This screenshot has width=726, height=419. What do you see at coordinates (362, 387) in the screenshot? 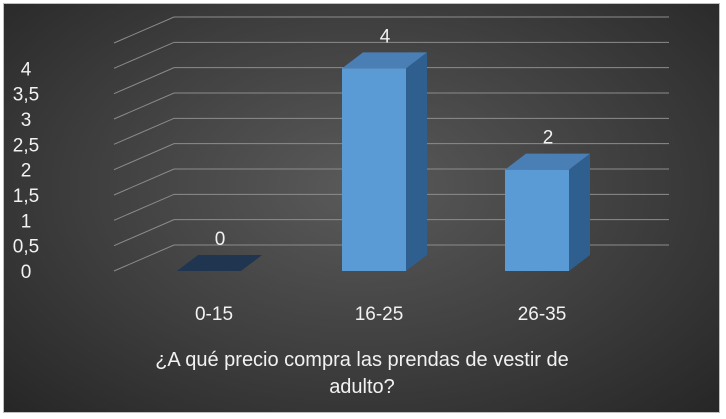
I see `x-axis-title-line-2: adulto?` at bounding box center [362, 387].